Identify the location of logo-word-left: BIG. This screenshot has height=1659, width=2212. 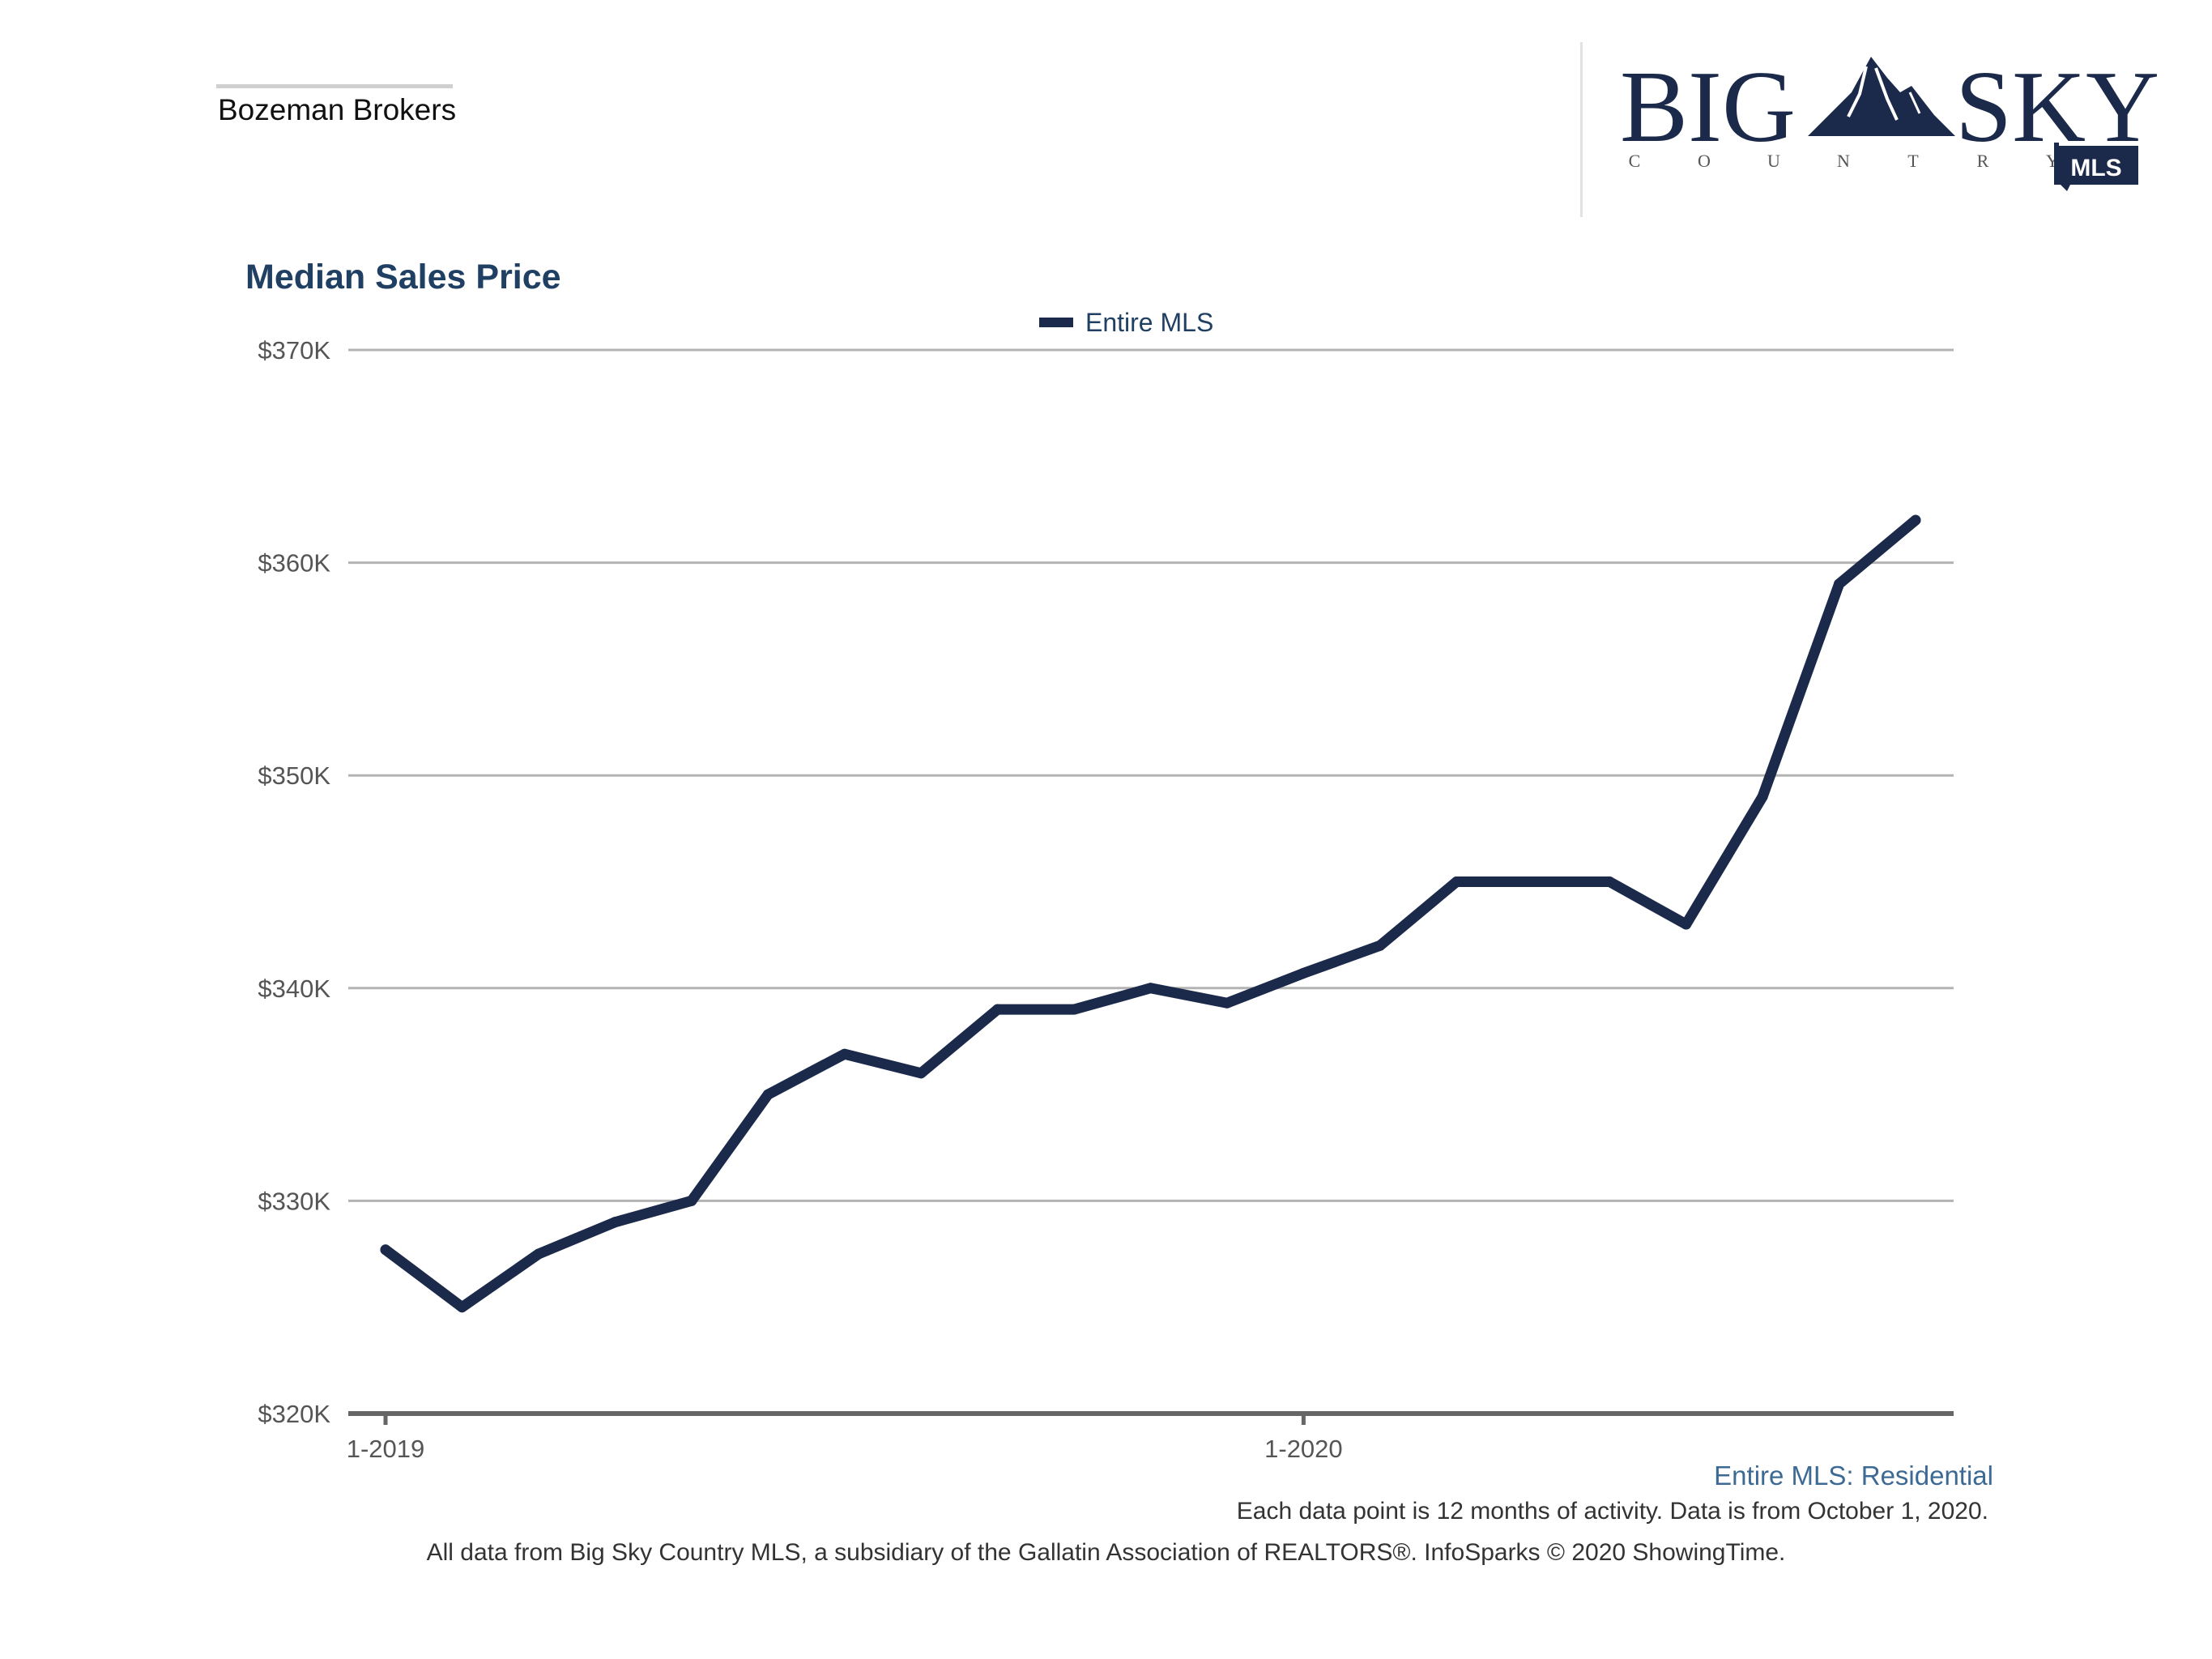
(1708, 107).